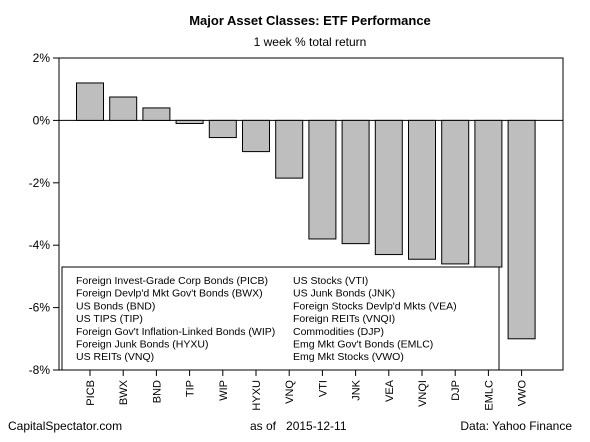  Describe the element at coordinates (91, 393) in the screenshot. I see `x-tick-label-picb: PICB` at that location.